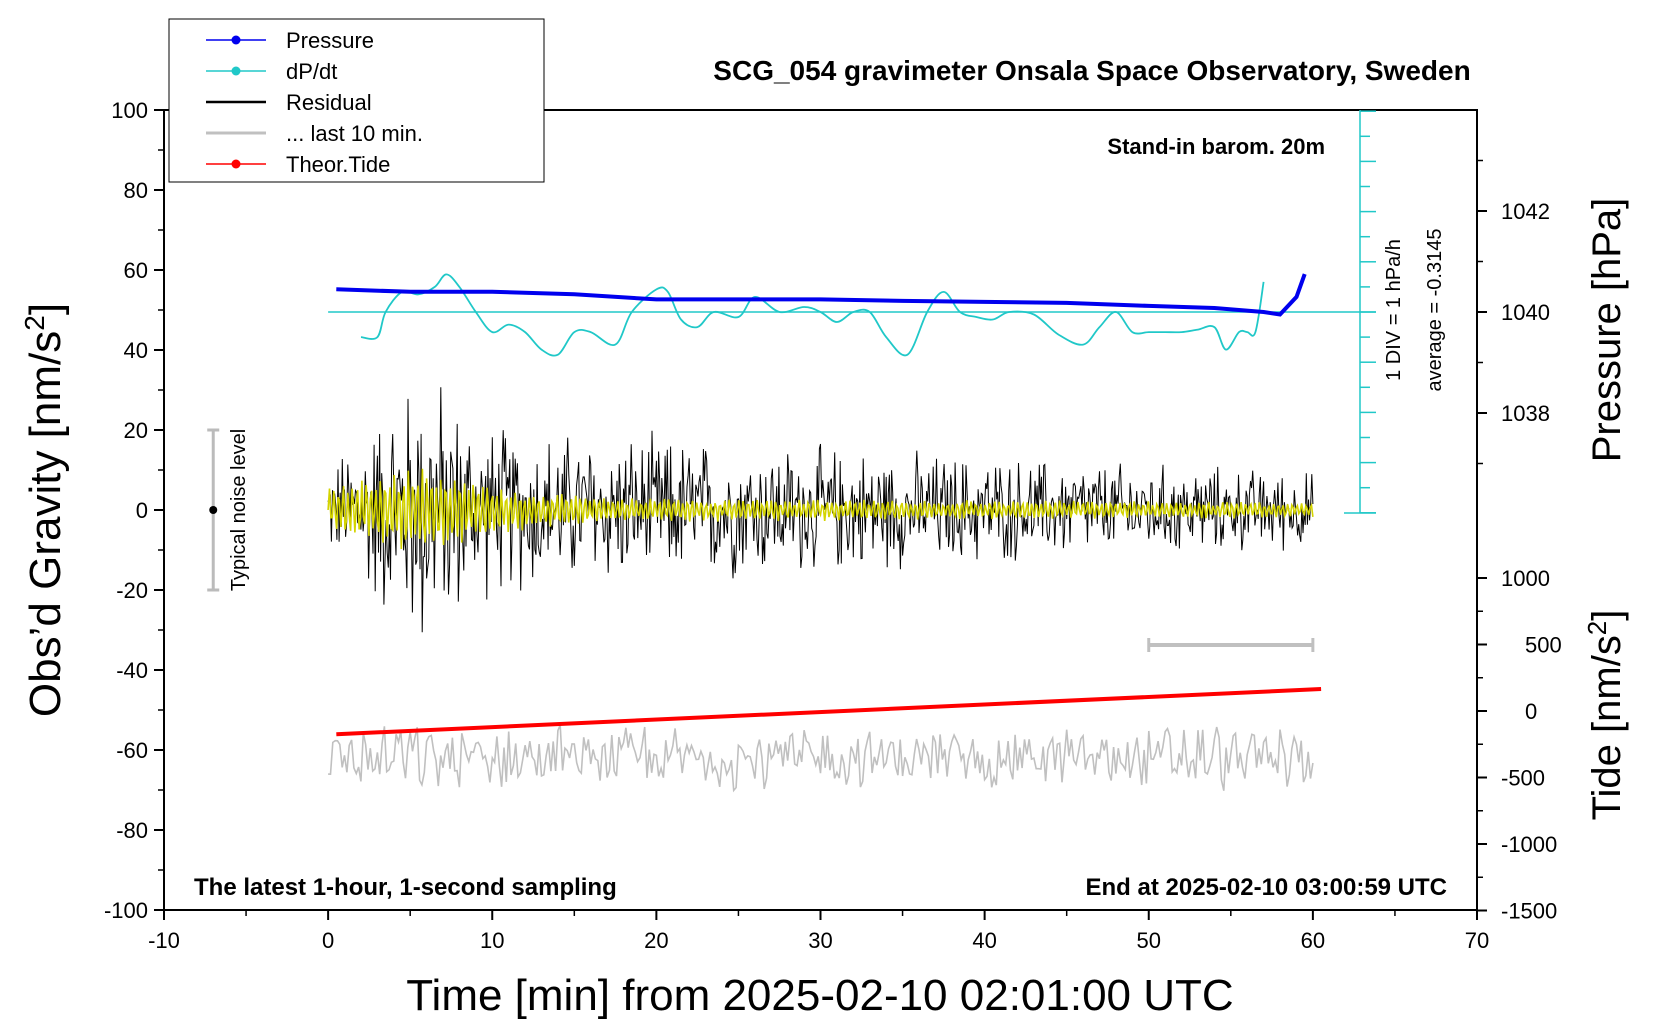  What do you see at coordinates (984, 940) in the screenshot?
I see `x-tick-label: 40` at bounding box center [984, 940].